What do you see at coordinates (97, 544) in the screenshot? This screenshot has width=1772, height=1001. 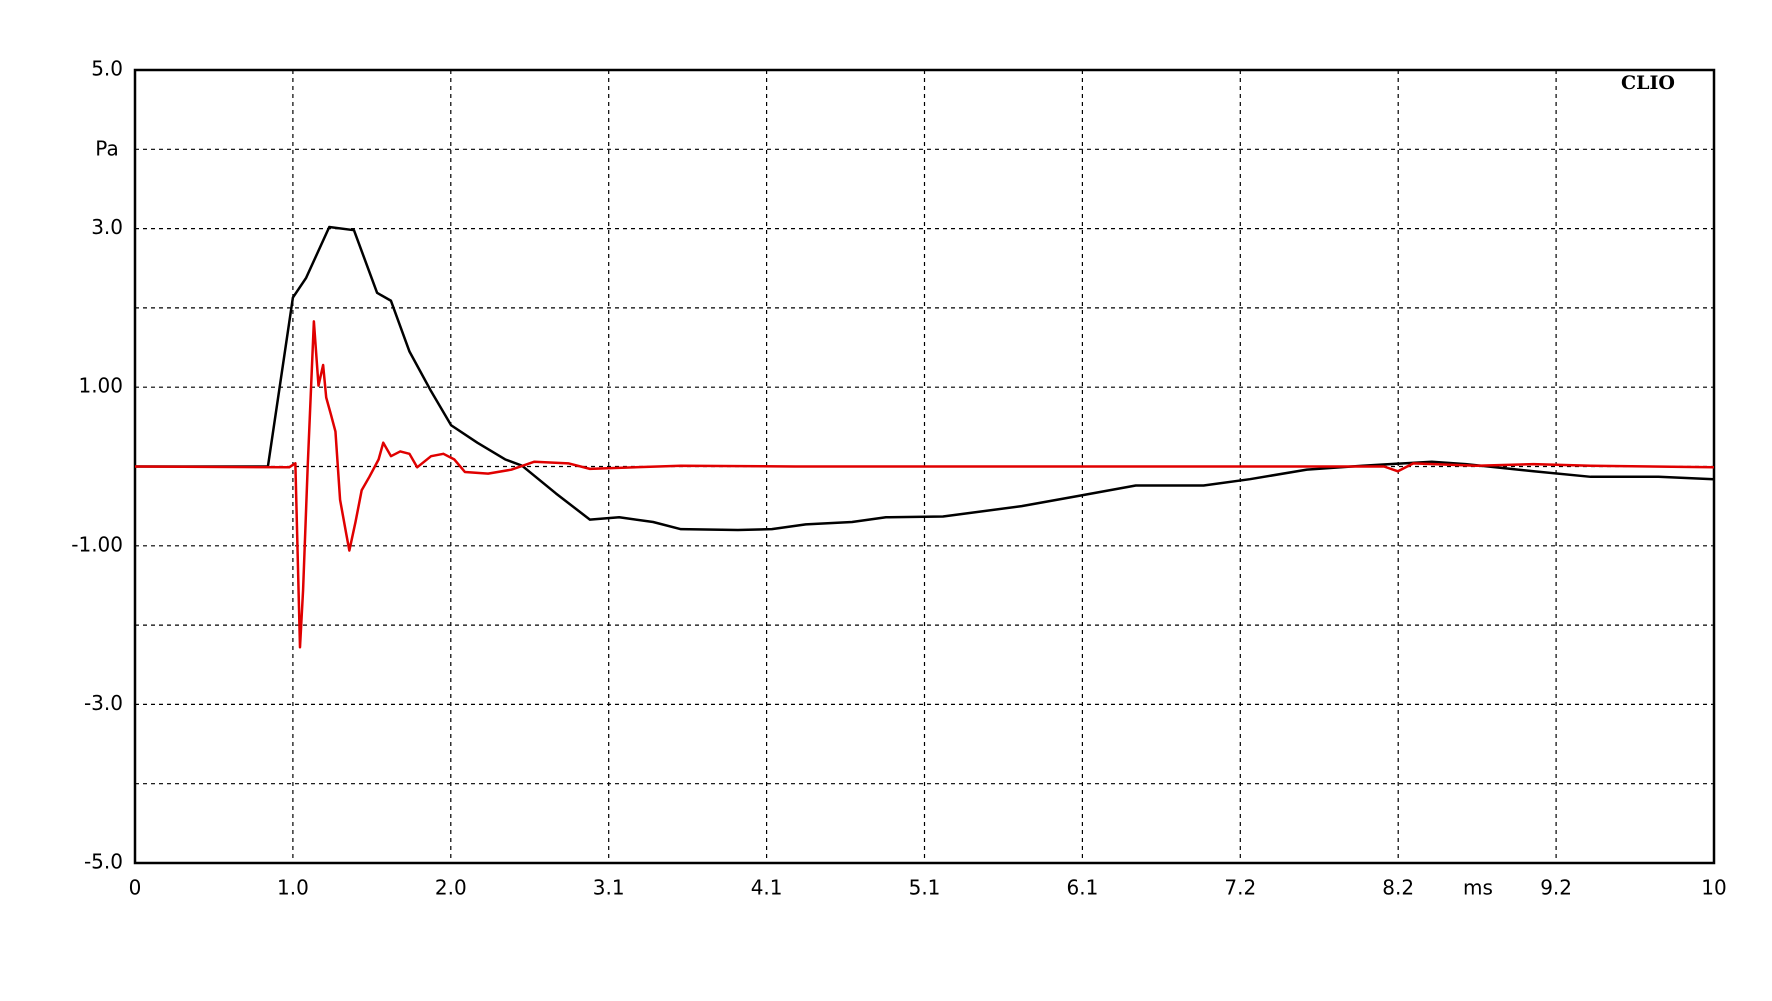 I see `y-tick-label: -1.00` at bounding box center [97, 544].